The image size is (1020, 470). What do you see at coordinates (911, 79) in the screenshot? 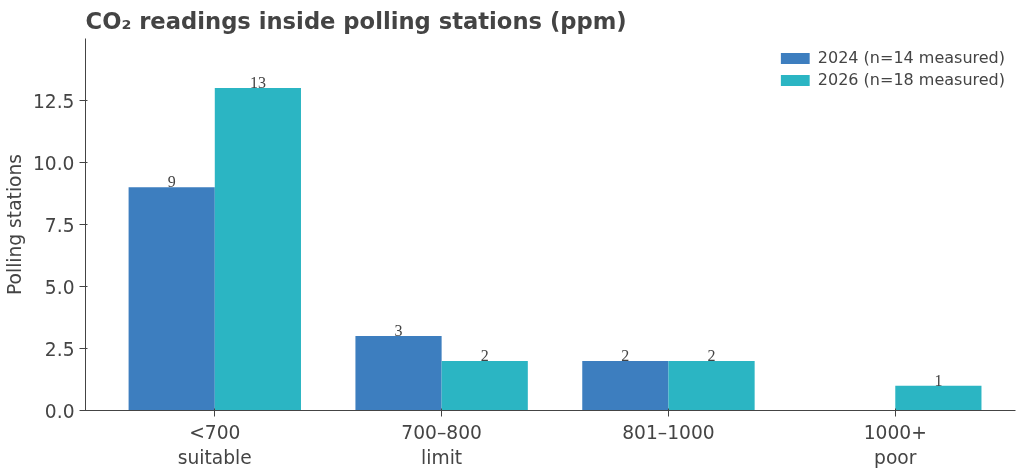
I see `legend-label: 2026 (n=18 measured)` at bounding box center [911, 79].